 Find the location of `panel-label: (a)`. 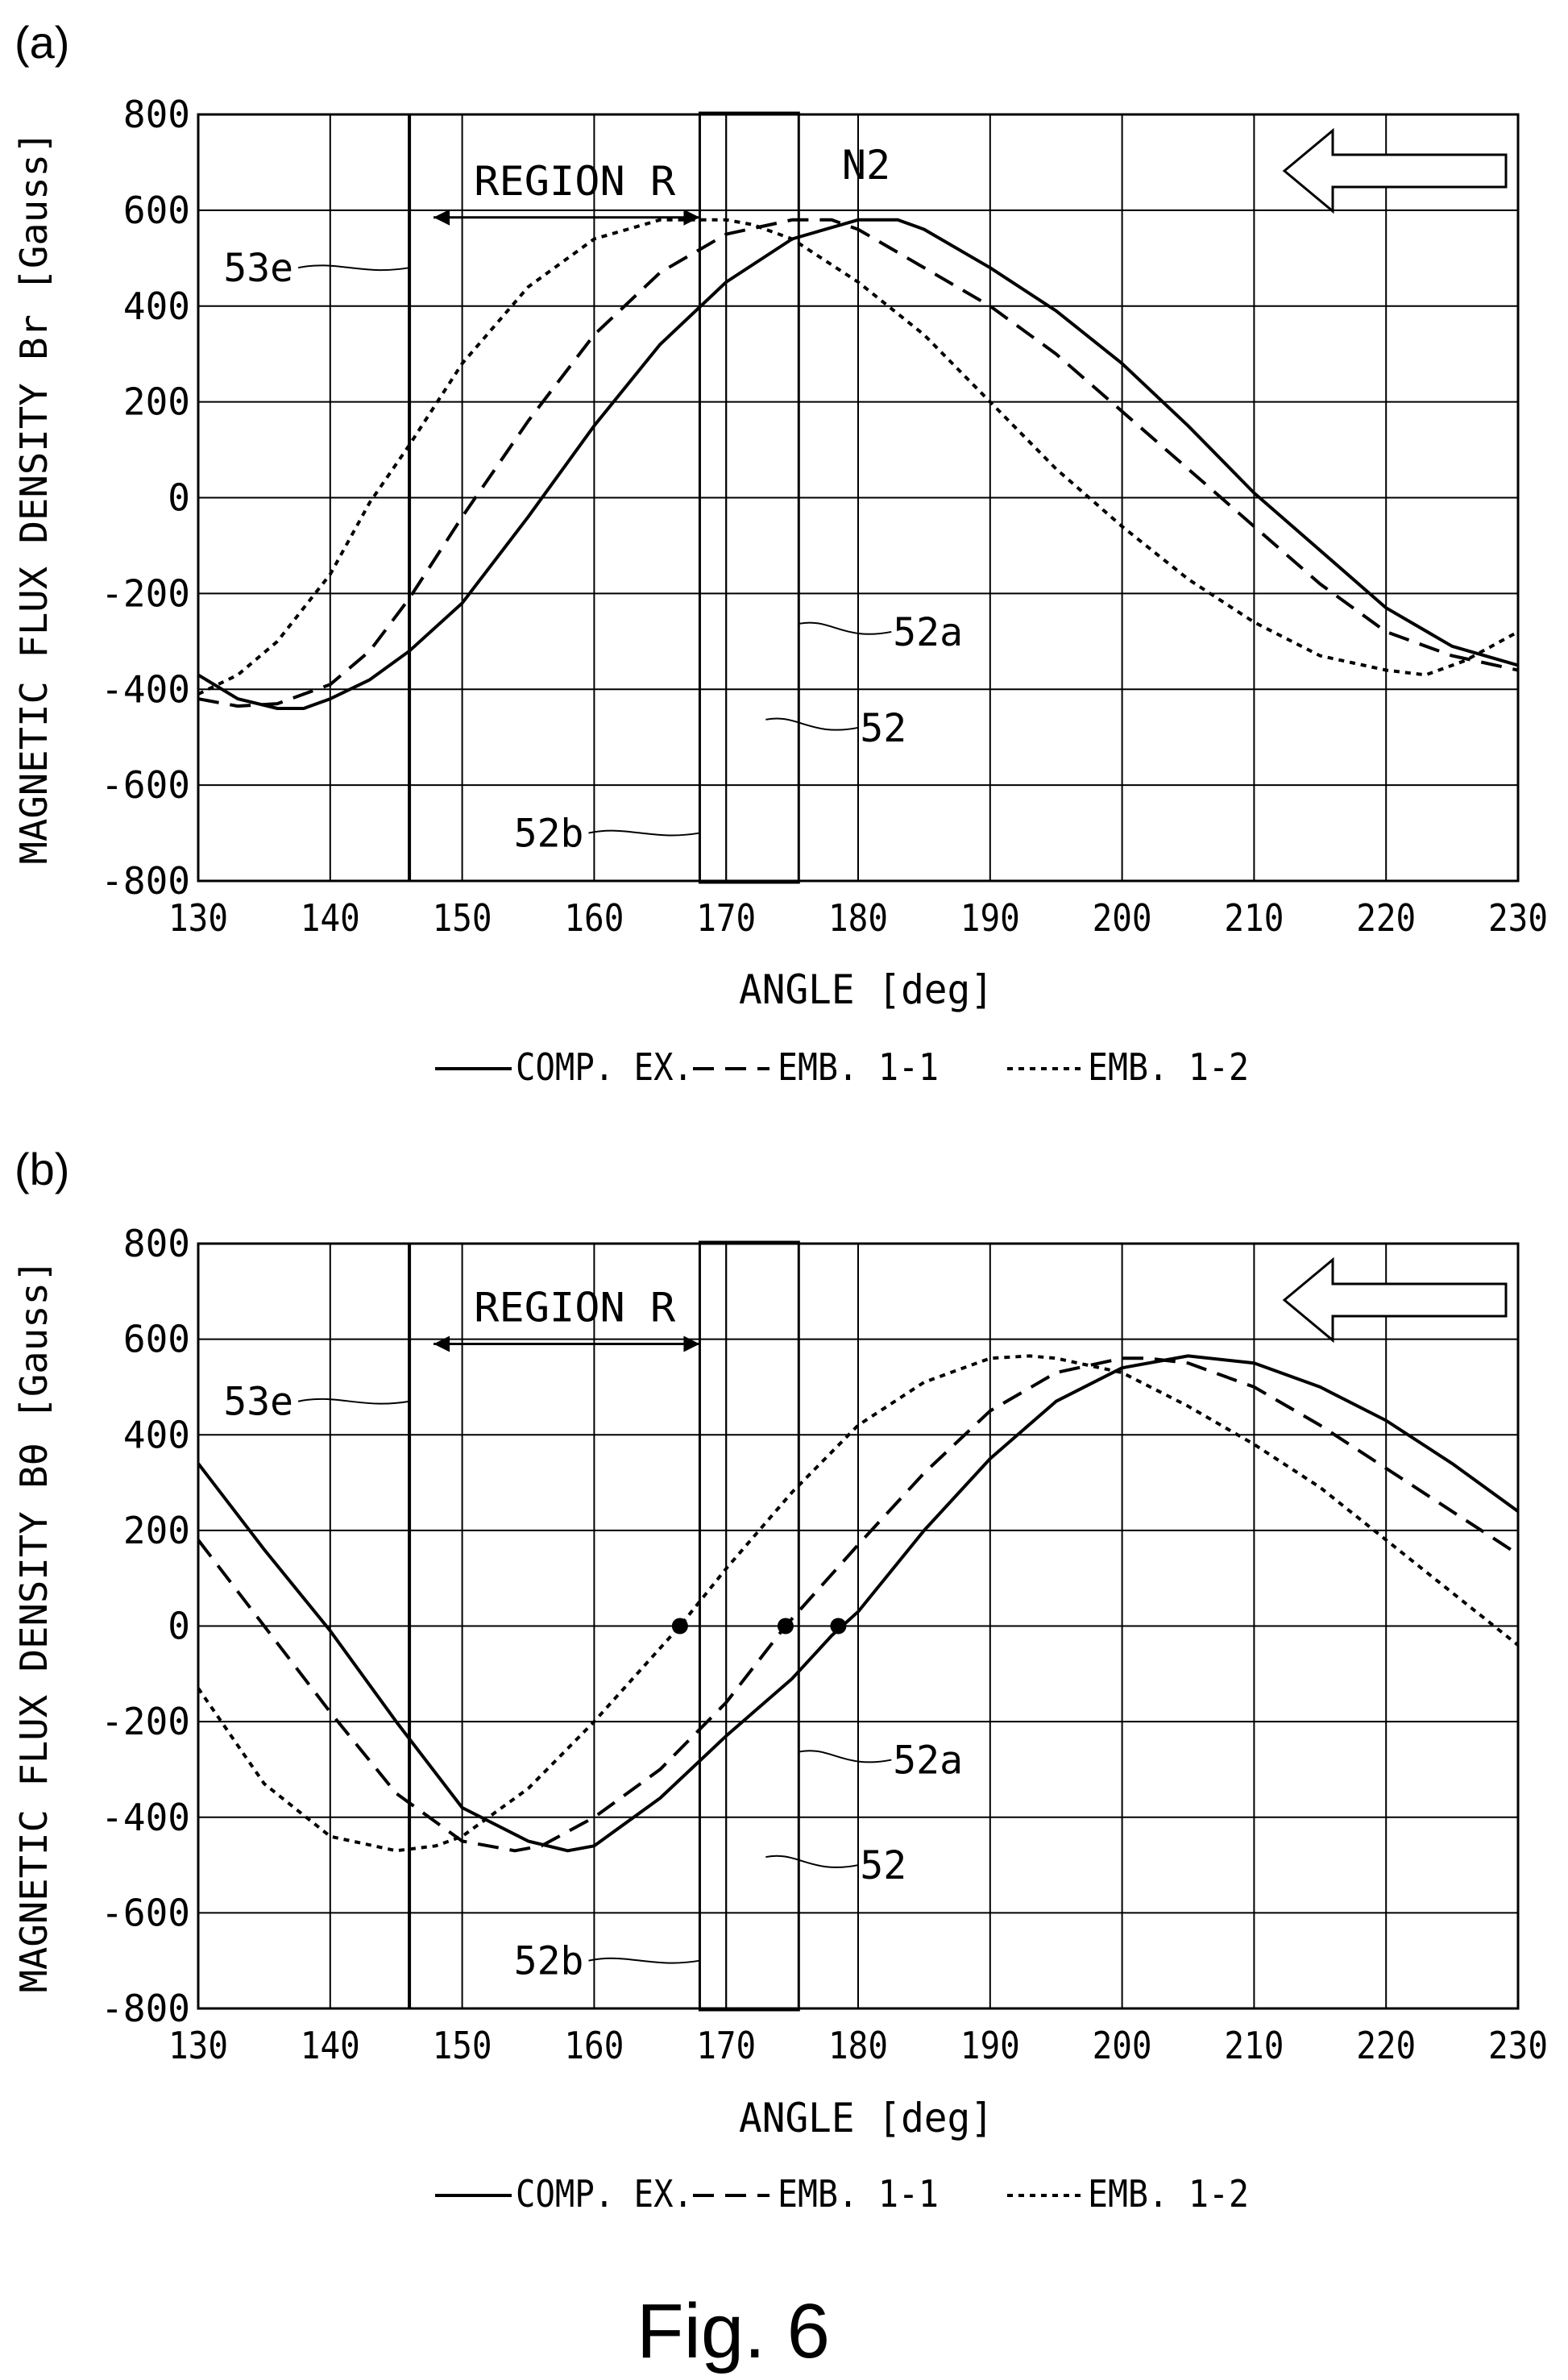

panel-label: (a) is located at coordinates (42, 43).